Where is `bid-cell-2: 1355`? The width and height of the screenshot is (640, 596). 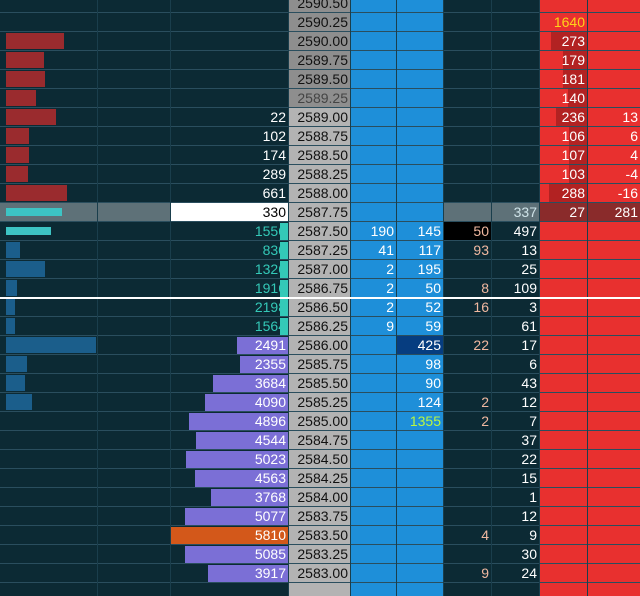
bid-cell-2: 1355 is located at coordinates (425, 421).